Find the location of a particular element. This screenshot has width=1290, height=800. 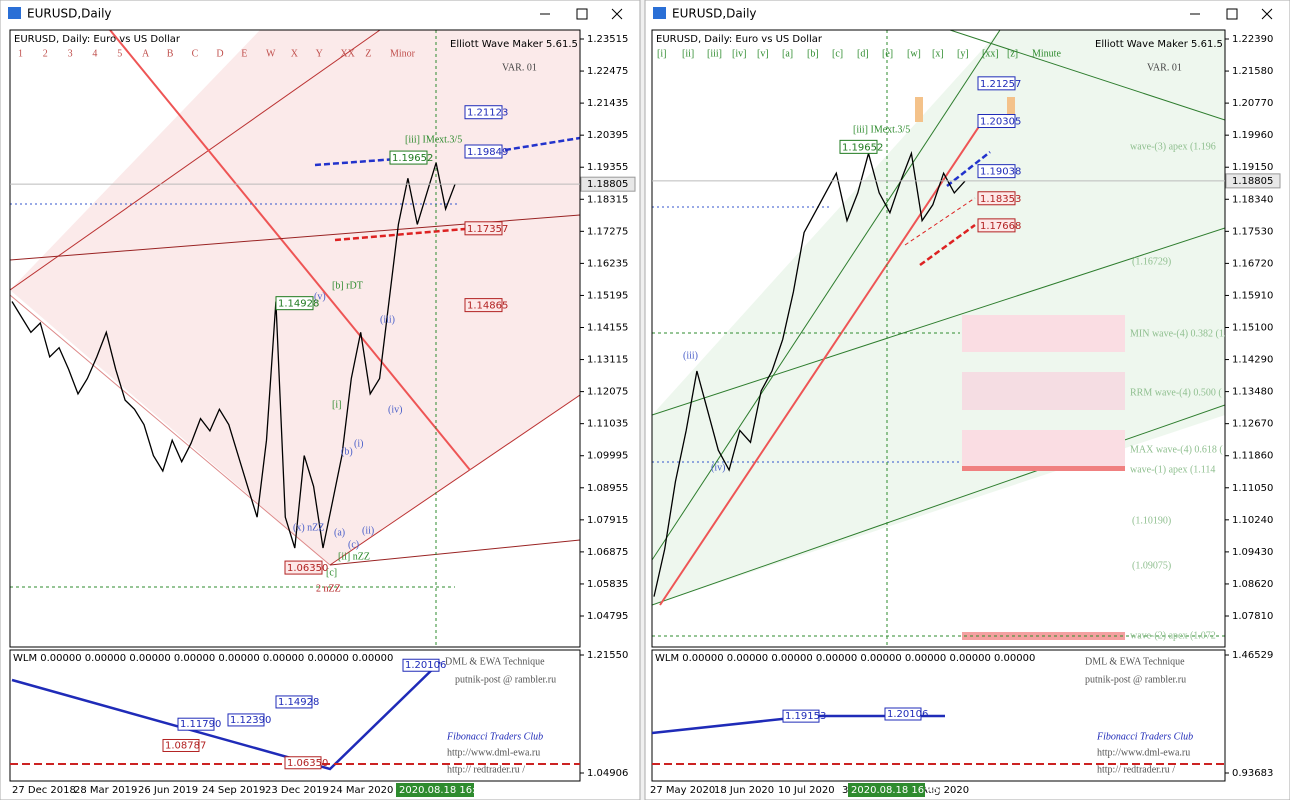

marker is located at coordinates (1011, 109).